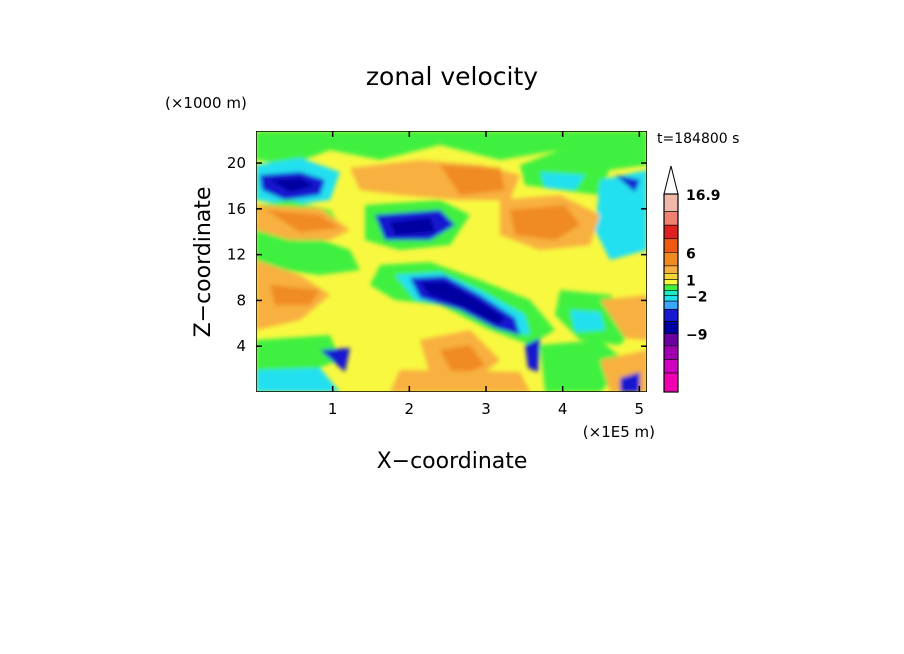 The image size is (904, 654). I want to click on colorbar: 16.9 6 1−2 −9, so click(692, 279).